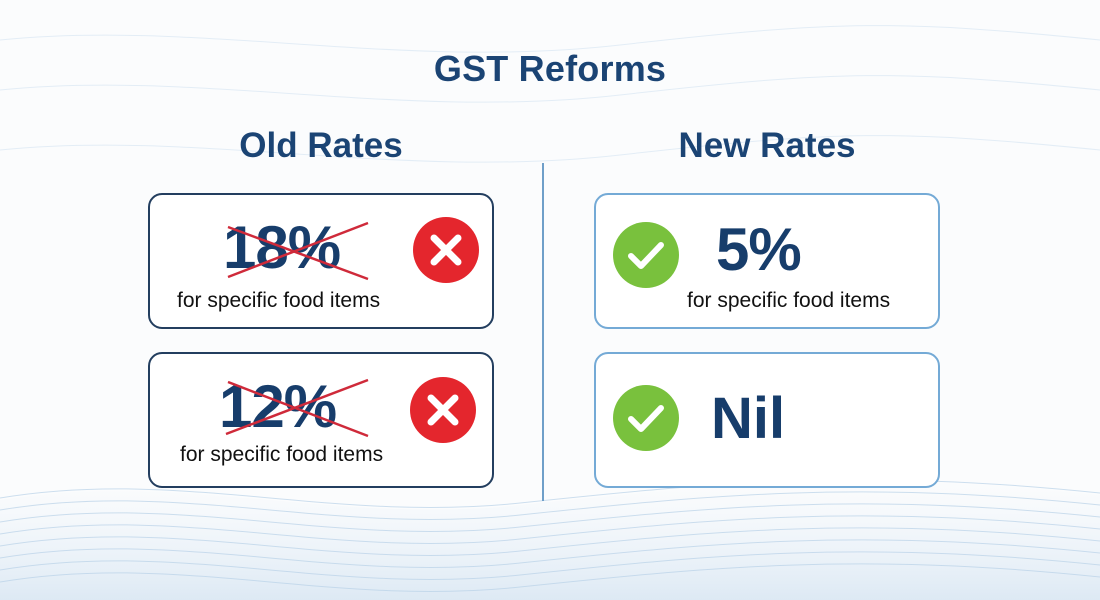  Describe the element at coordinates (759, 249) in the screenshot. I see `new-rate-value: 5%` at that location.